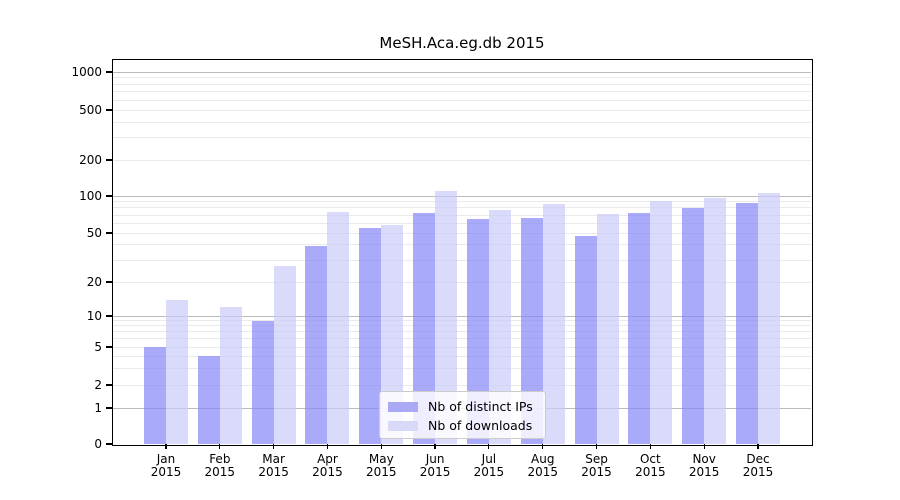  What do you see at coordinates (262, 382) in the screenshot?
I see `bar-distinct-ips-mar` at bounding box center [262, 382].